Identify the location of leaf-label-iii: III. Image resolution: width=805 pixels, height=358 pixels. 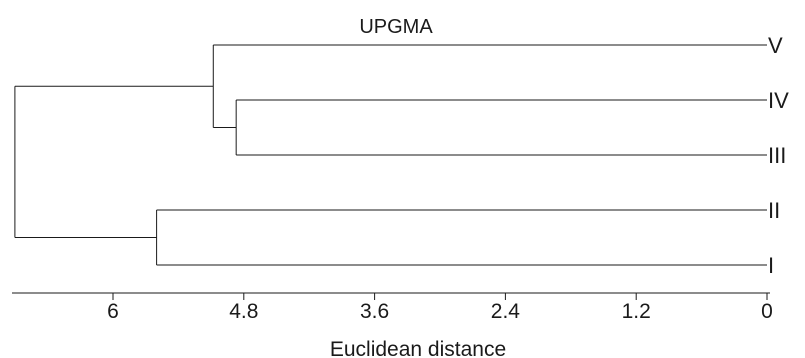
(777, 155).